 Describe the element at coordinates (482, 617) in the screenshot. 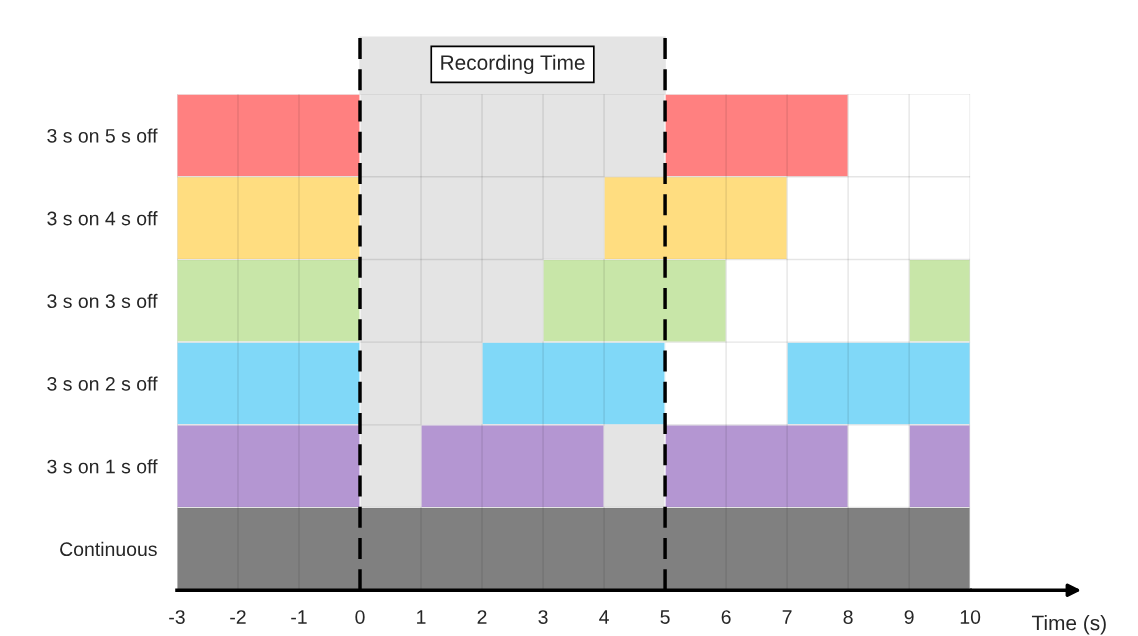

I see `x-tick-label: 2` at that location.